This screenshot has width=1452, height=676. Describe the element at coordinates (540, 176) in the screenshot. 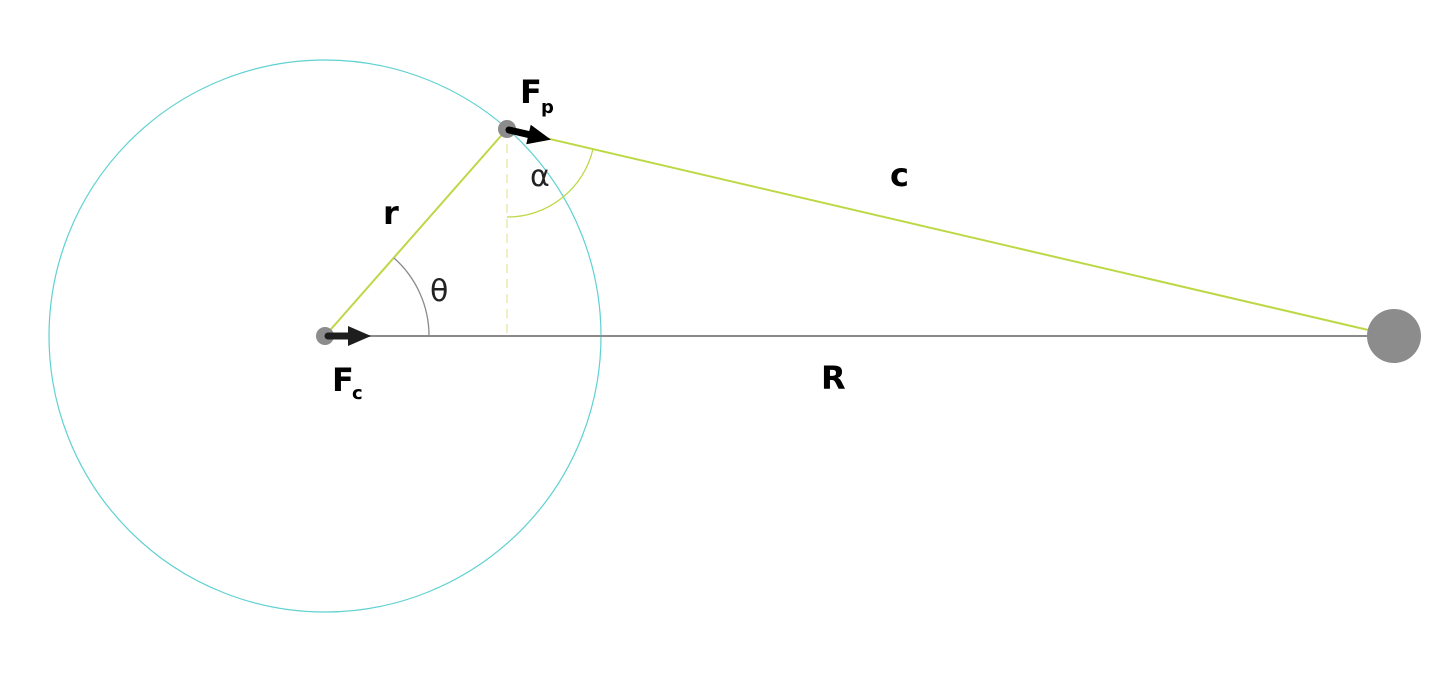

I see `label-alpha: α` at that location.